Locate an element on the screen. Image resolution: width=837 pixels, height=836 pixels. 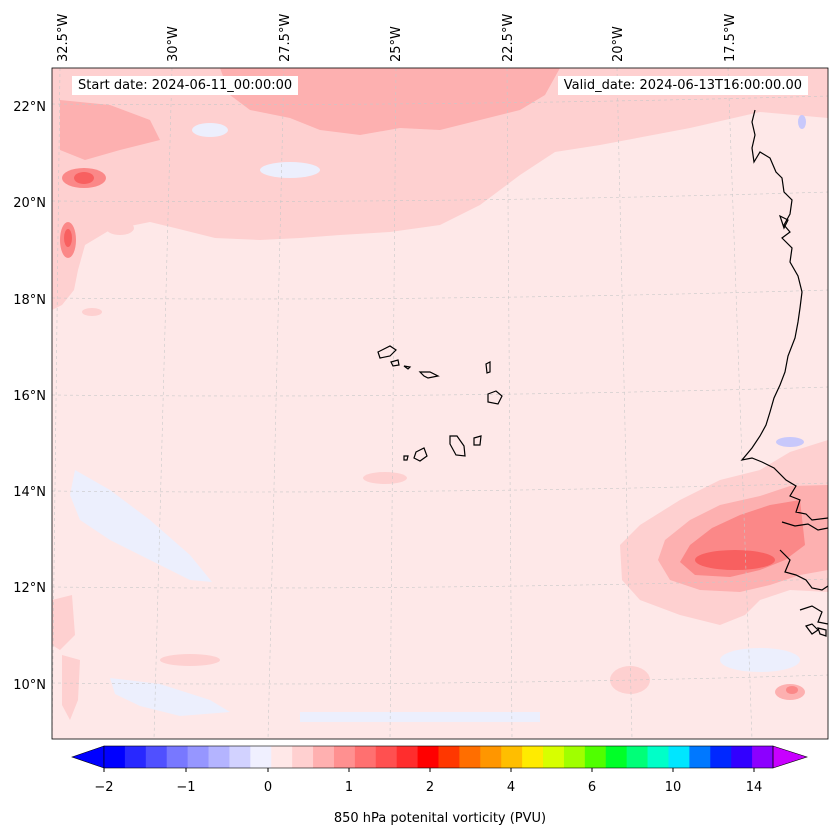
island-santa-luzia is located at coordinates (407, 367).